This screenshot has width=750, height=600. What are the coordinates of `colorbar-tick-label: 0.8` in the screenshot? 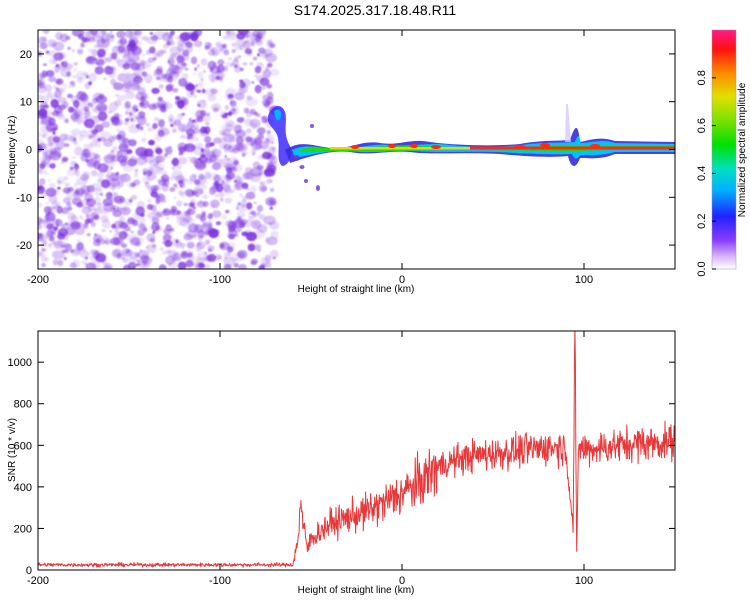 It's located at (702, 77).